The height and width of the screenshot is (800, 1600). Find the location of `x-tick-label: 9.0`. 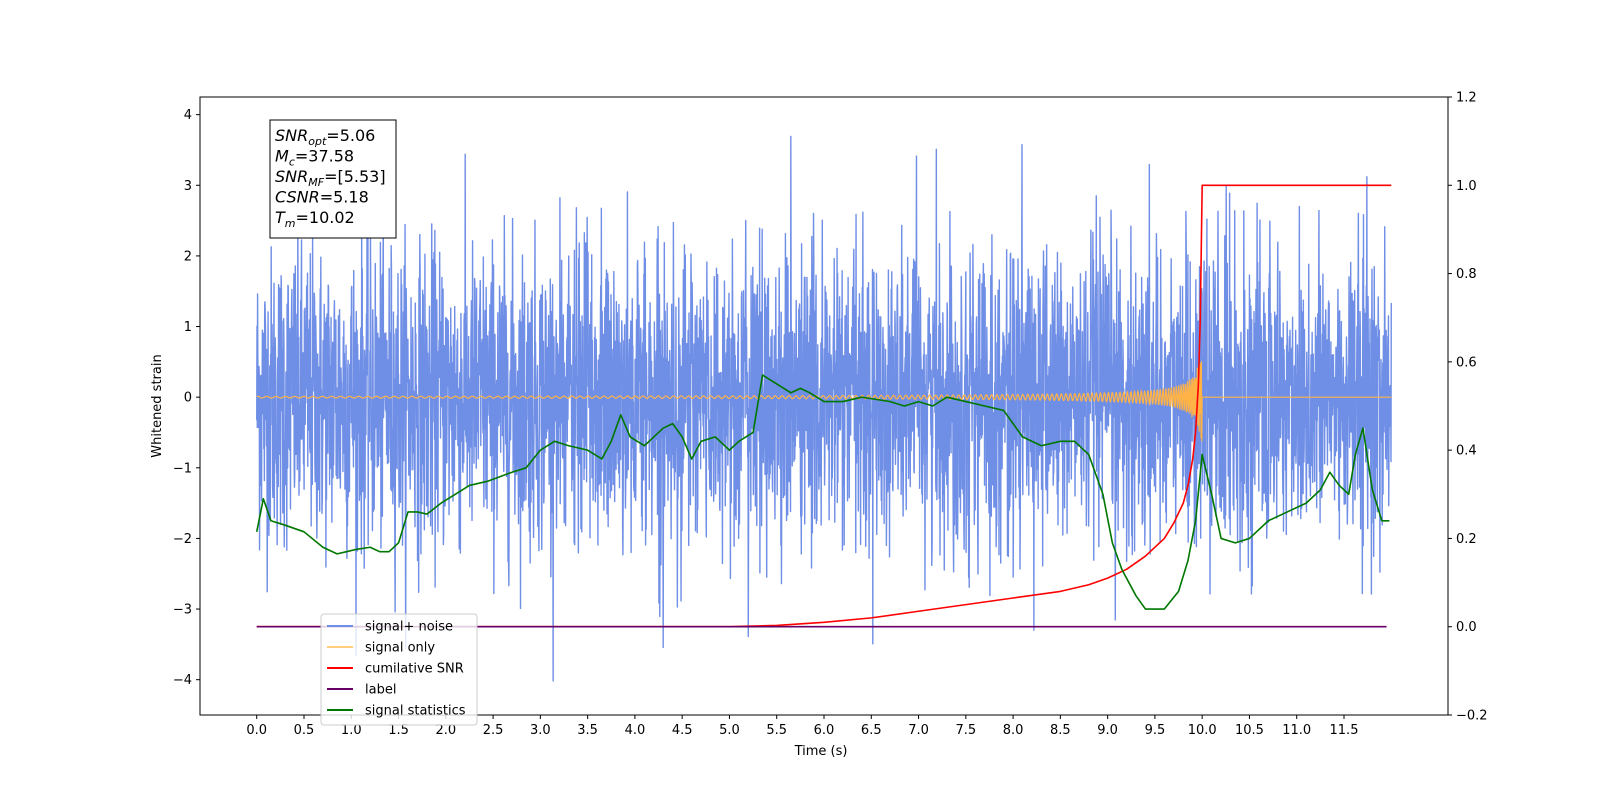

x-tick-label: 9.0 is located at coordinates (1107, 730).